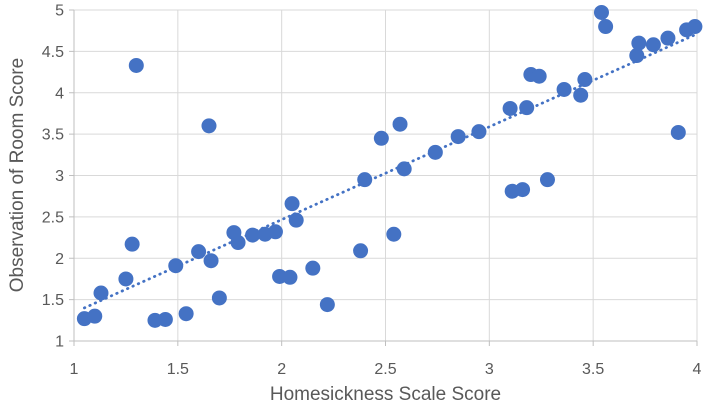 This screenshot has height=413, width=706. Describe the element at coordinates (59, 11) in the screenshot. I see `y-tick-label: 5` at that location.